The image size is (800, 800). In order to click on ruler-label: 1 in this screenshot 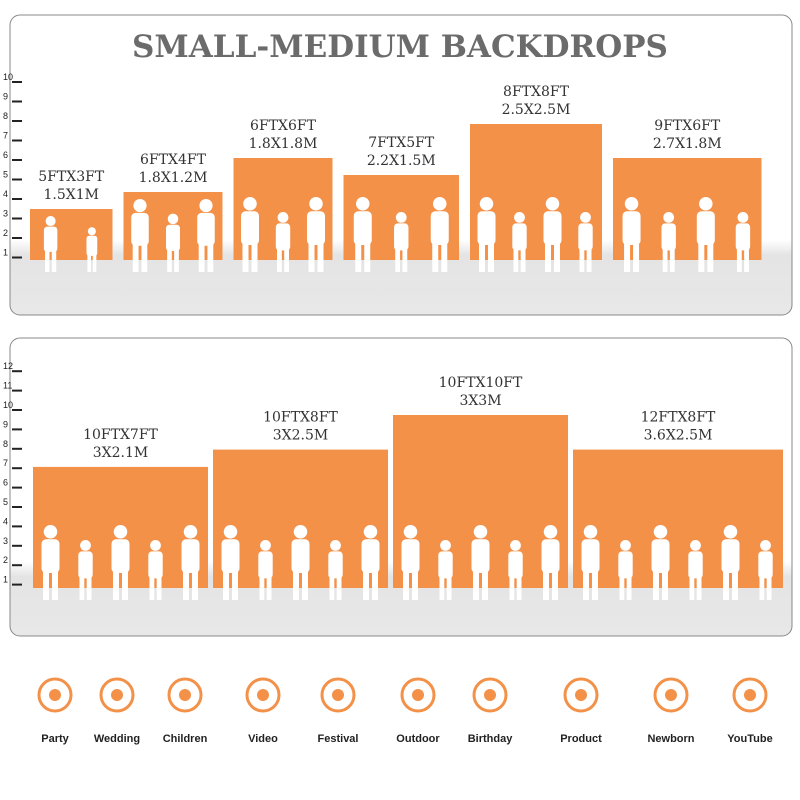, I will do `click(5, 580)`.